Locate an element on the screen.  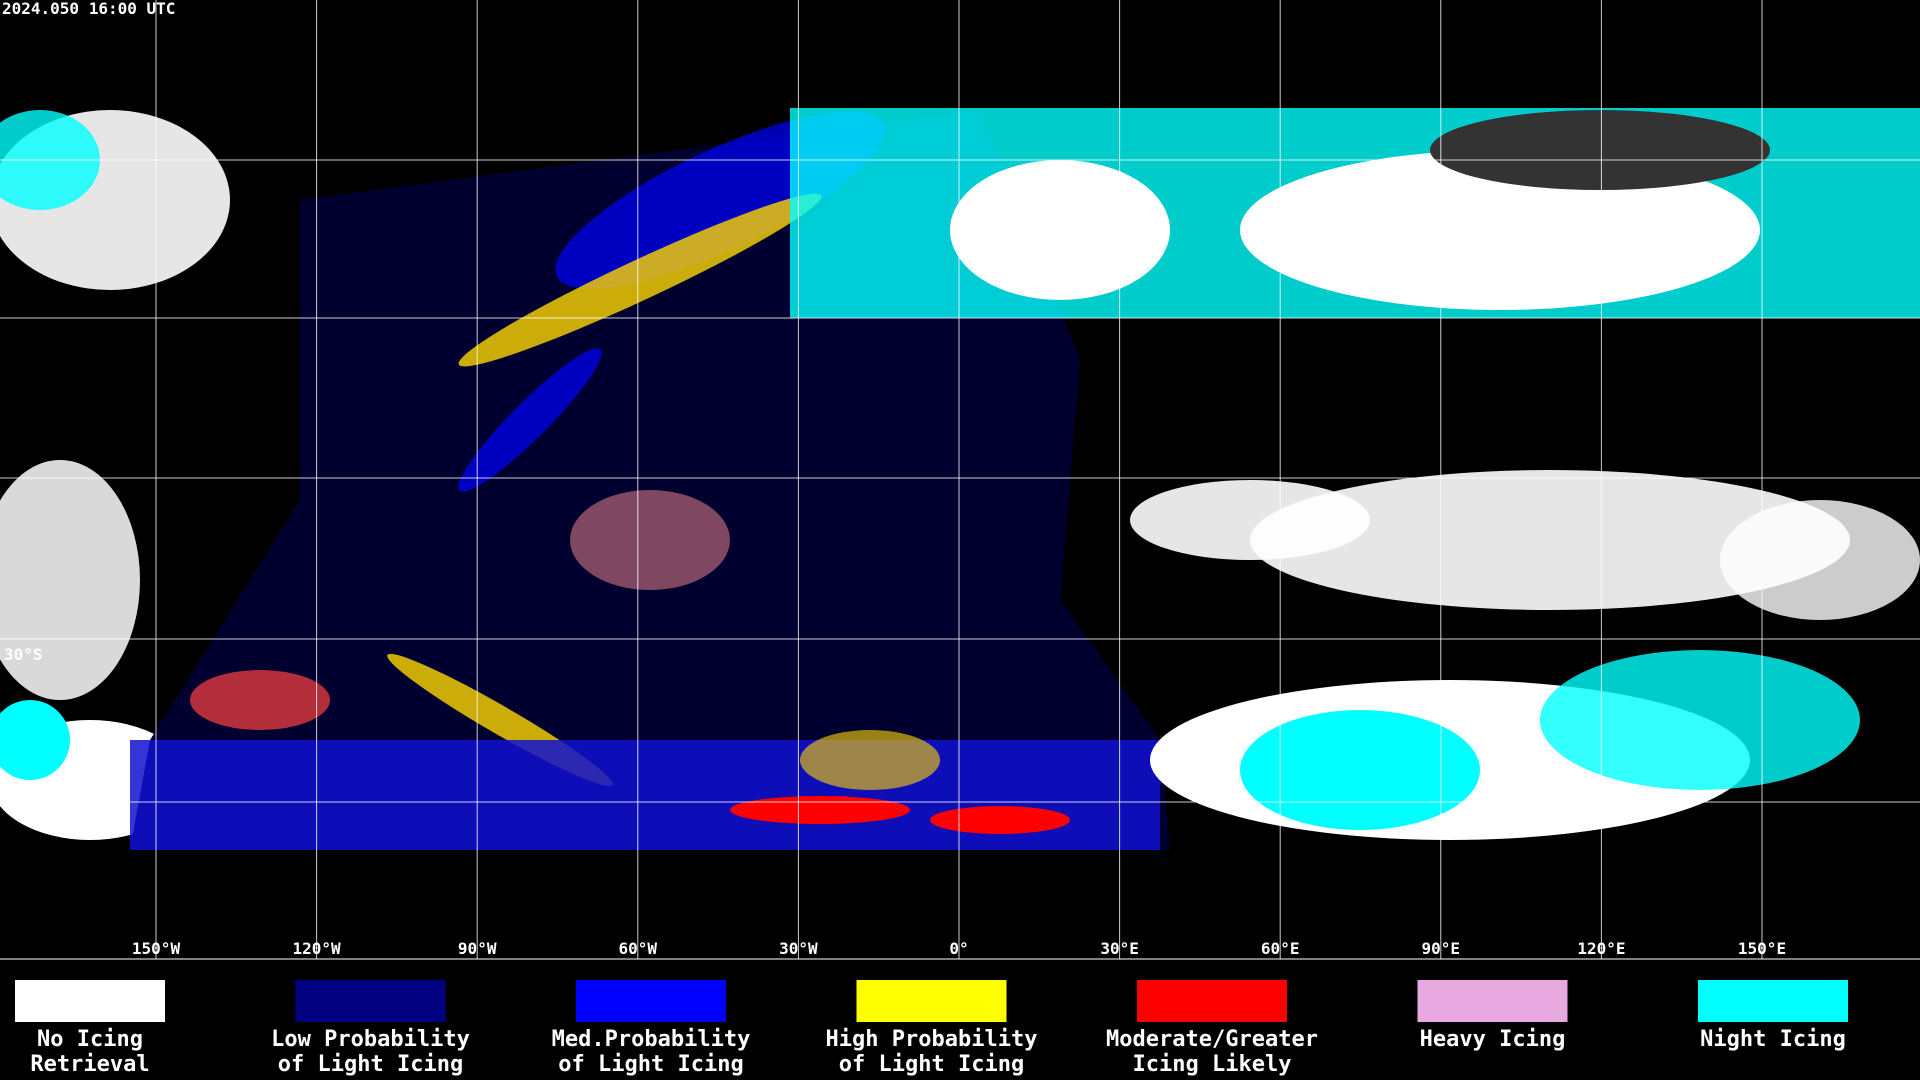
legend-label: Moderate/Greater is located at coordinates (1212, 1039).